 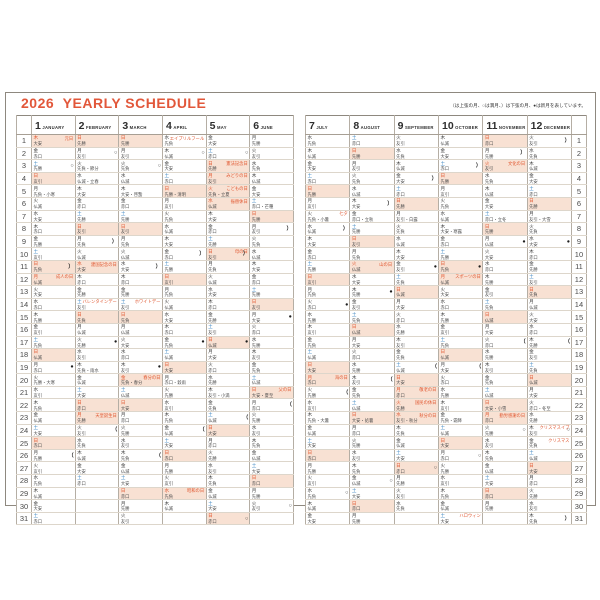 What do you see at coordinates (203, 342) in the screenshot?
I see `moon-phase-icon: ●` at bounding box center [203, 342].